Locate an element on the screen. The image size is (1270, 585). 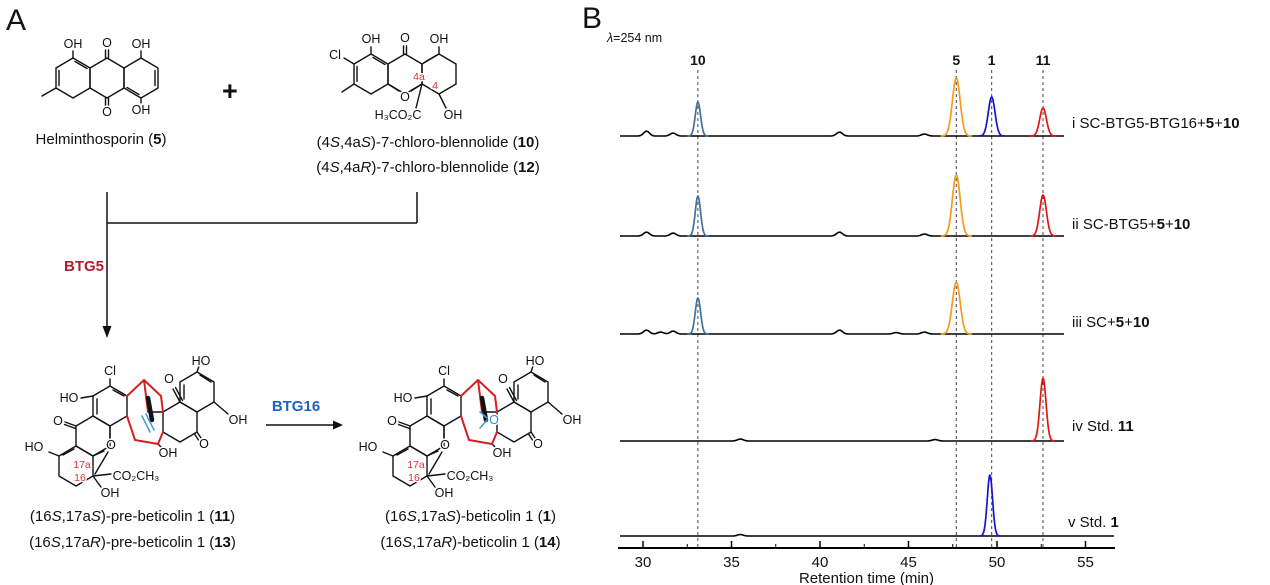
helminthosporin-name: Helminthosporin (5) is located at coordinates (101, 139).